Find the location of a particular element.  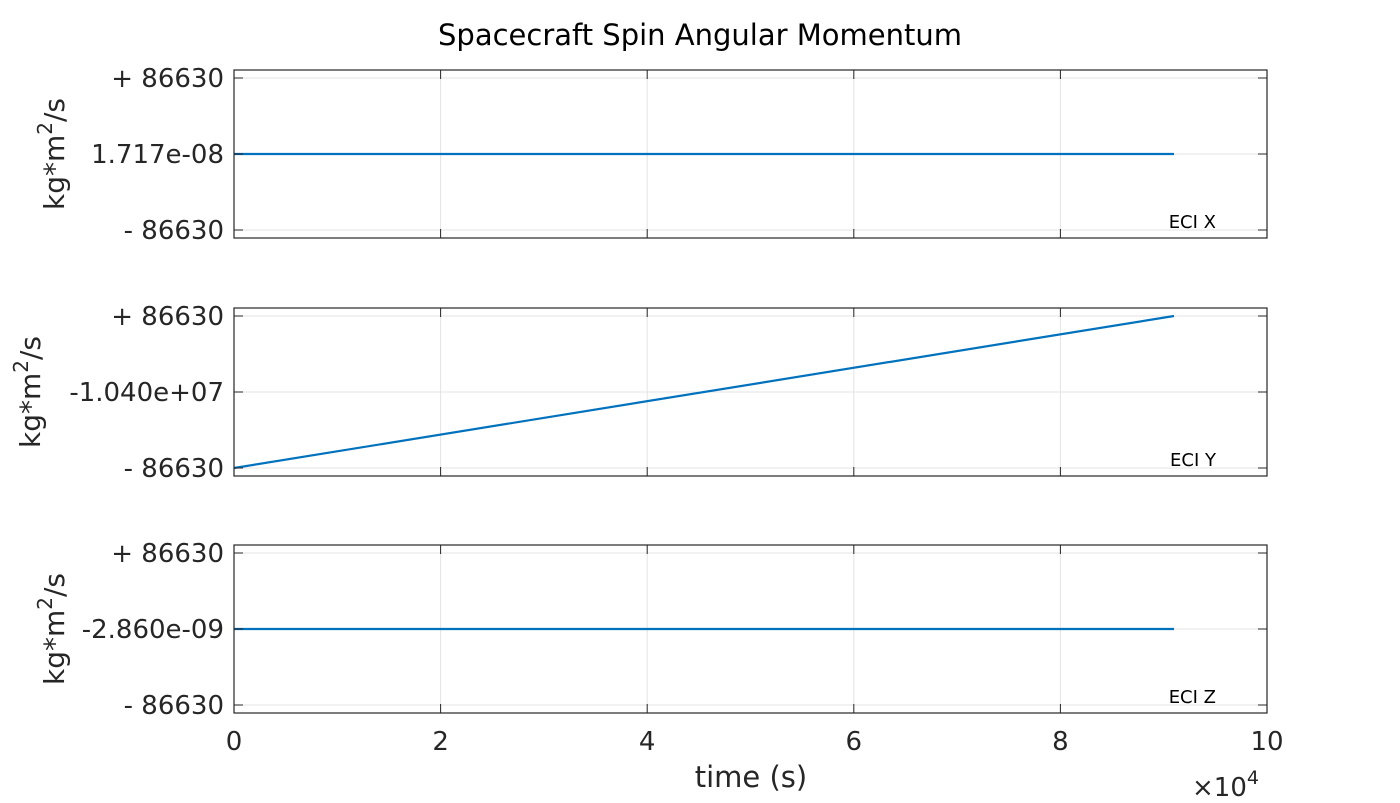

panel-2-ytick-label-2: - 86630 is located at coordinates (174, 469).